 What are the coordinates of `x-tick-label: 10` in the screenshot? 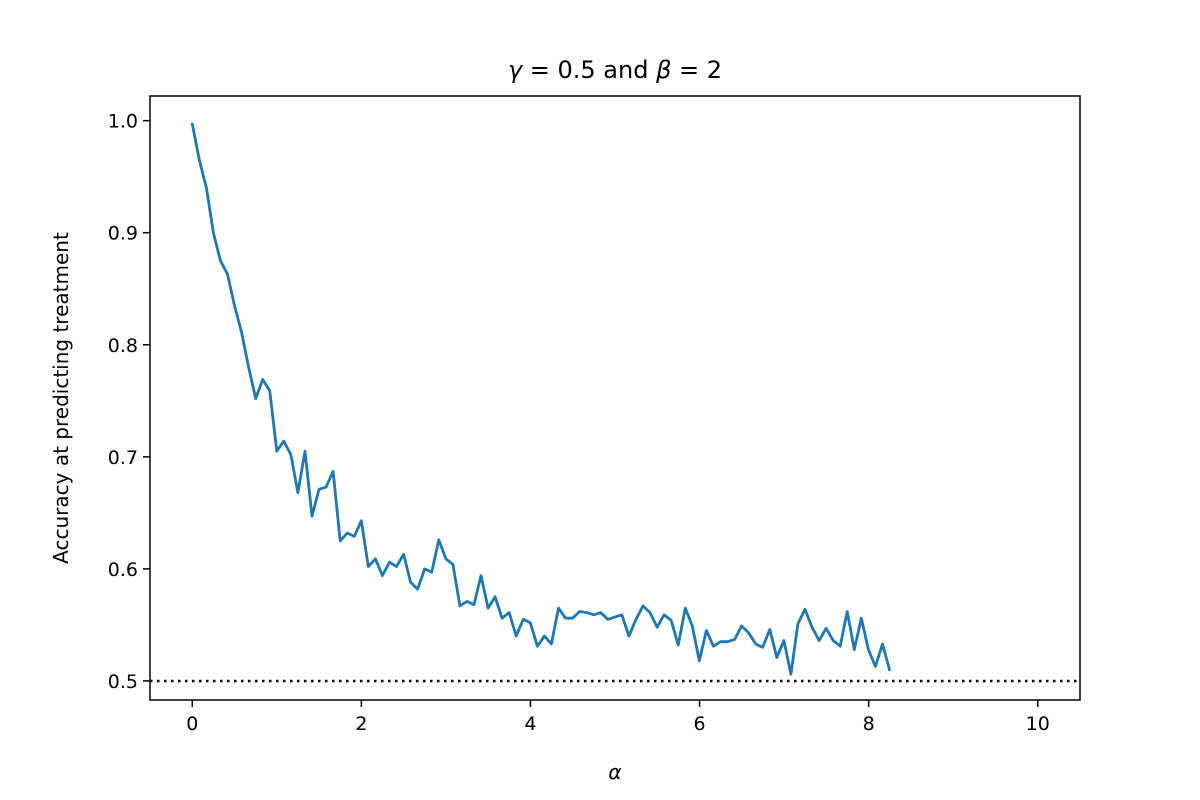 It's located at (1038, 724).